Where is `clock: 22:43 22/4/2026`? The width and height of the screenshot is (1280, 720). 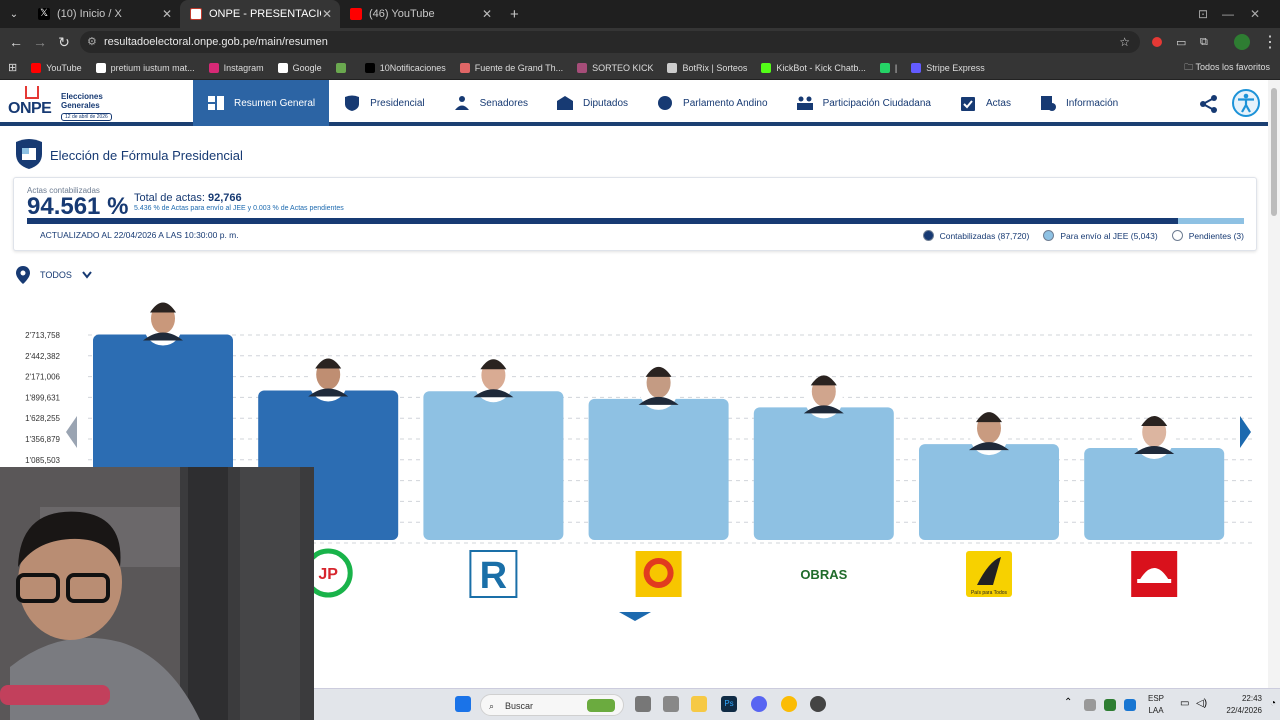
clock: 22:43 22/4/2026 is located at coordinates (1244, 705).